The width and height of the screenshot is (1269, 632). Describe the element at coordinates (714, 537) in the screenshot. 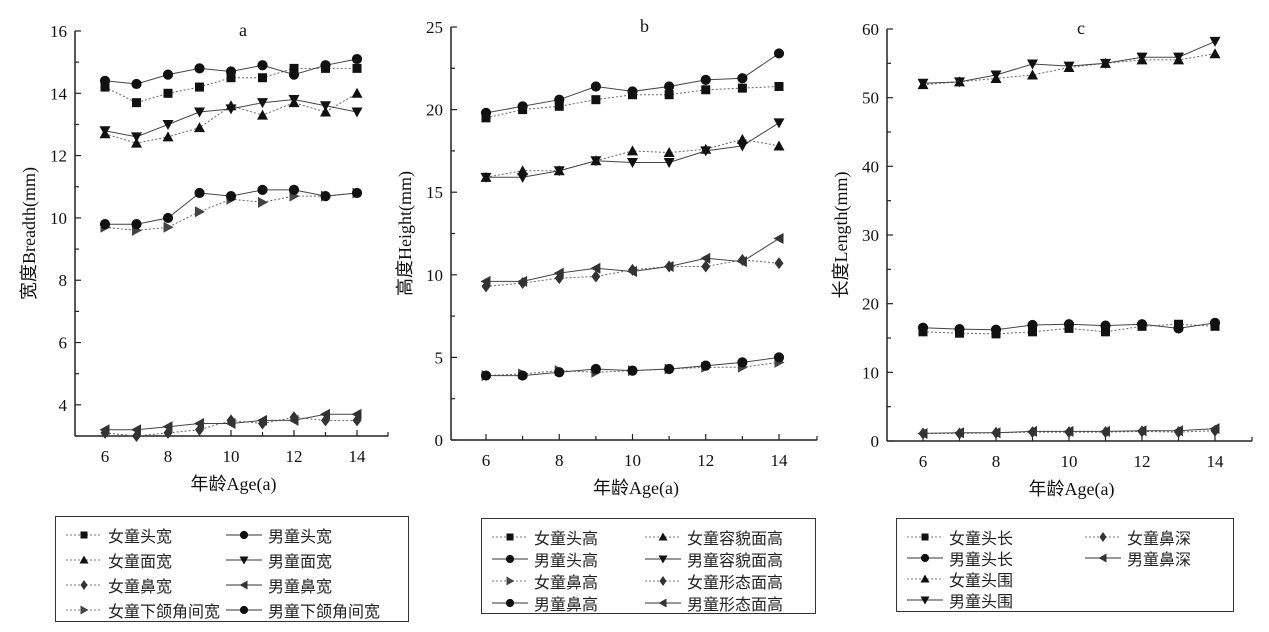

I see `legend-entry: 女童容貌面高` at that location.